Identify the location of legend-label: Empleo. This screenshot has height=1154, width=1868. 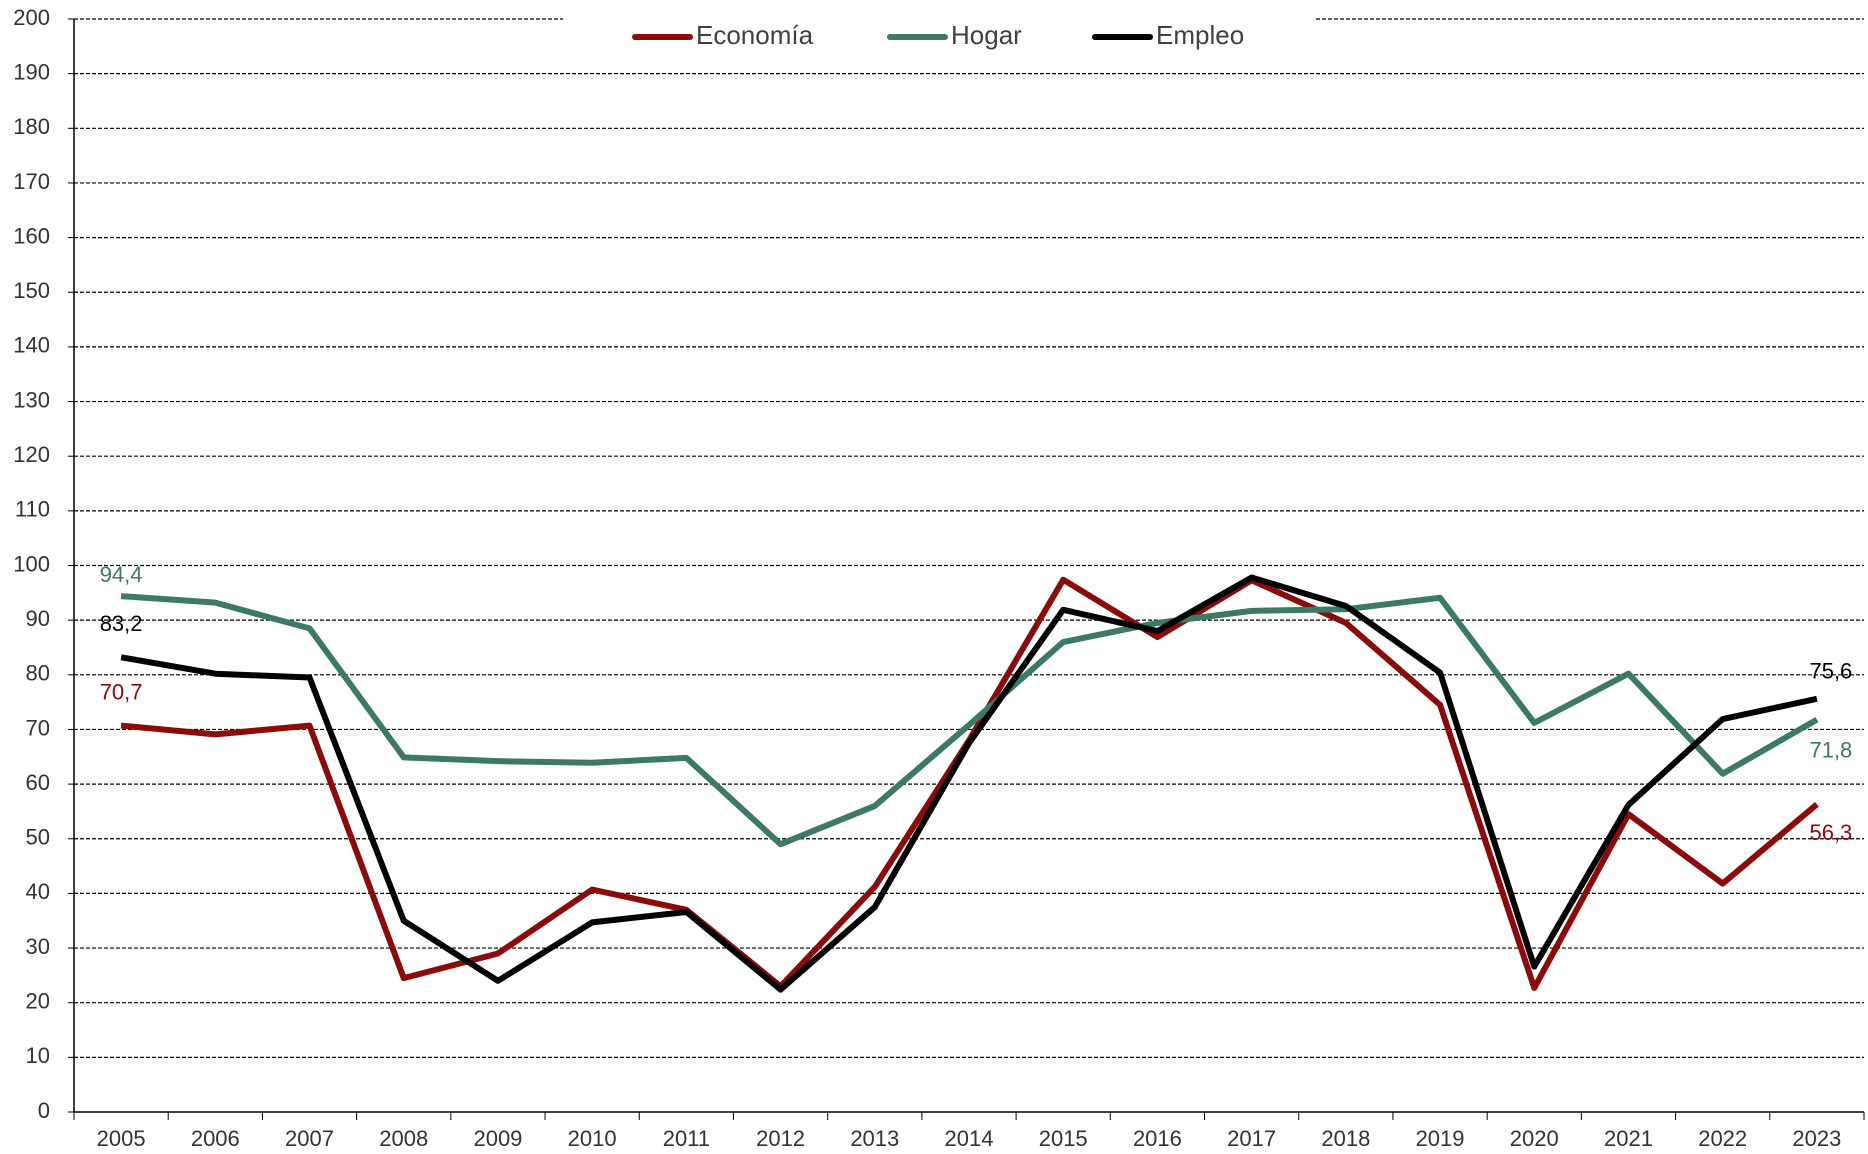
(1200, 35).